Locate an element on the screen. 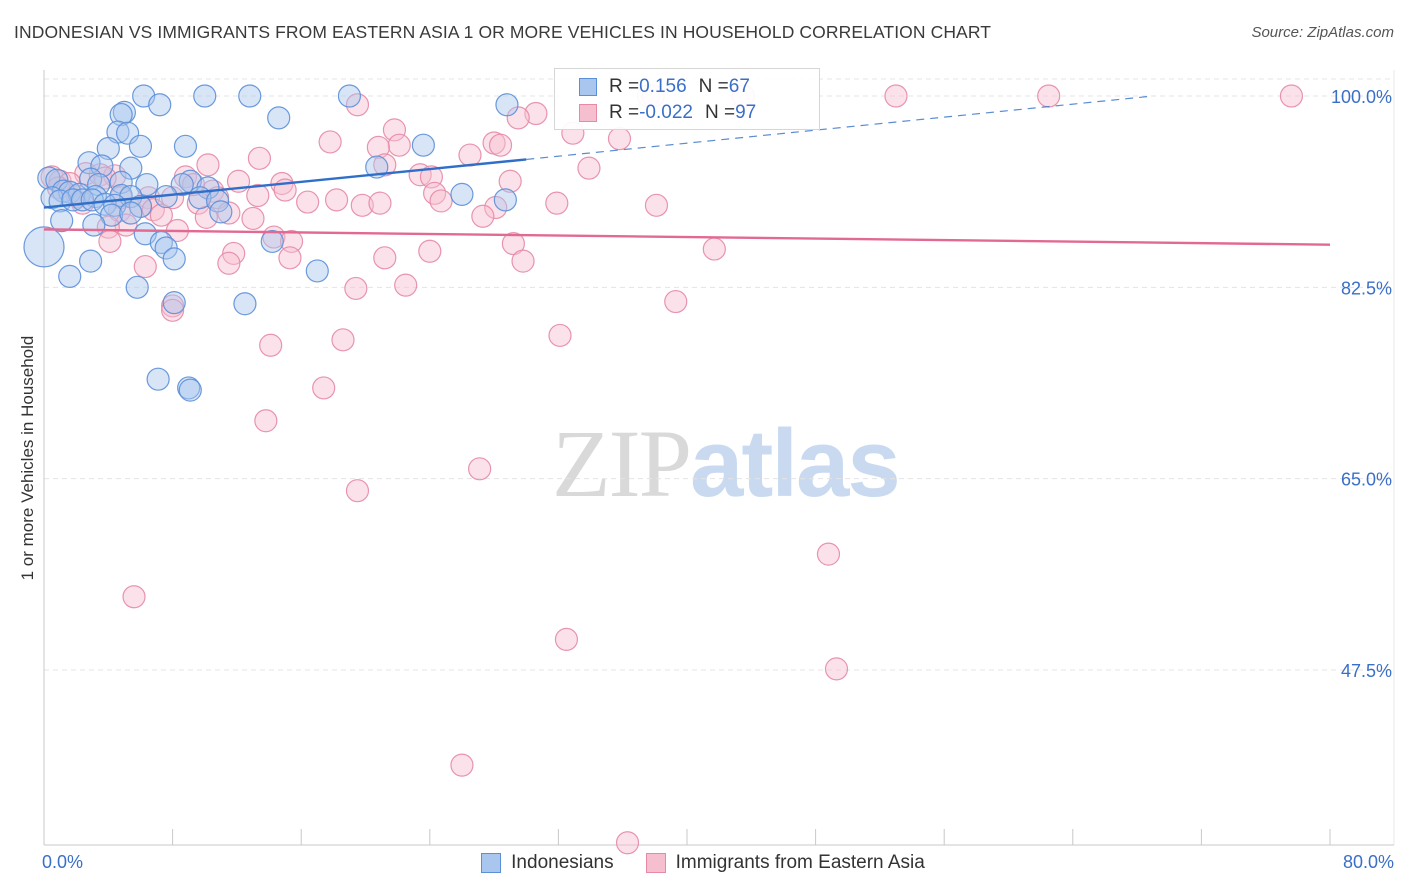 Image resolution: width=1406 pixels, height=892 pixels. source-label: Source: ZipAtlas.com is located at coordinates (1322, 32).